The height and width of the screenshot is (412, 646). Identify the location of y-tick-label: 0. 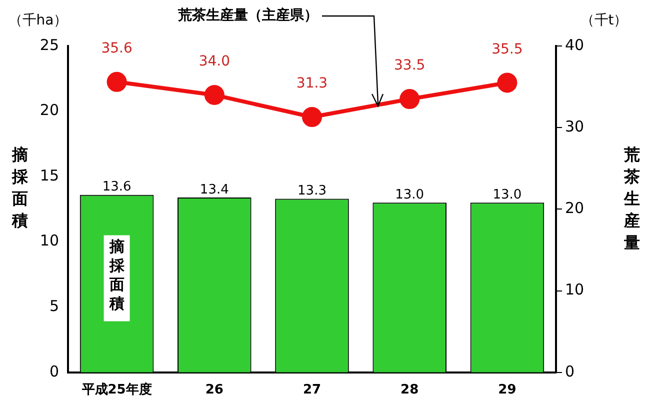
(54, 371).